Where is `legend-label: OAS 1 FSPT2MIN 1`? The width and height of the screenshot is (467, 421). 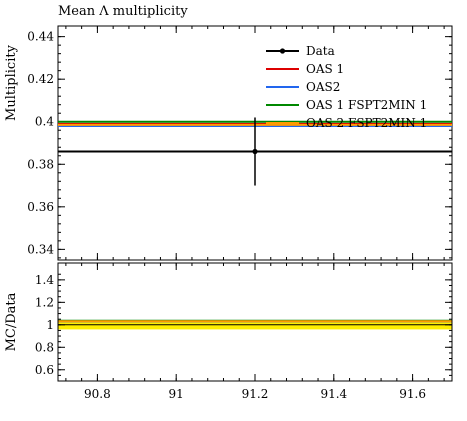
legend-label: OAS 1 FSPT2MIN 1 is located at coordinates (366, 105).